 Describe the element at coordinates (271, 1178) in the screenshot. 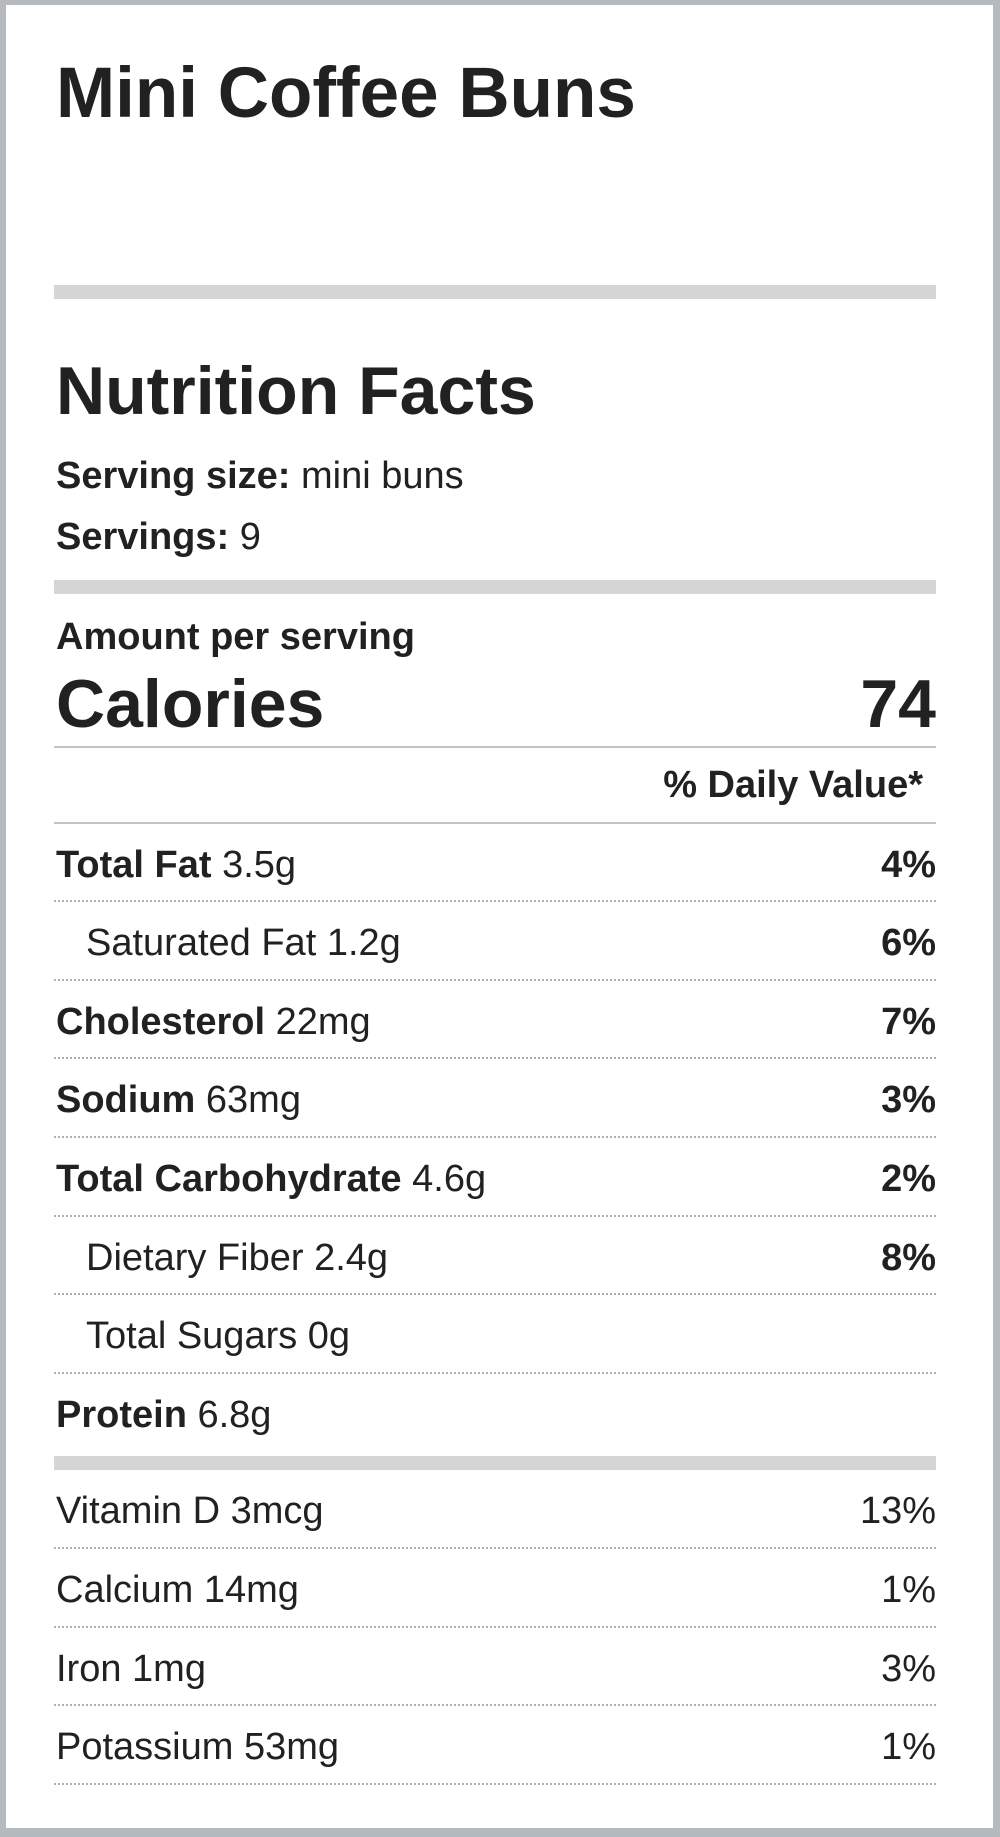

I see `nutrient-name: Total Carbohydrate 4.6g` at that location.